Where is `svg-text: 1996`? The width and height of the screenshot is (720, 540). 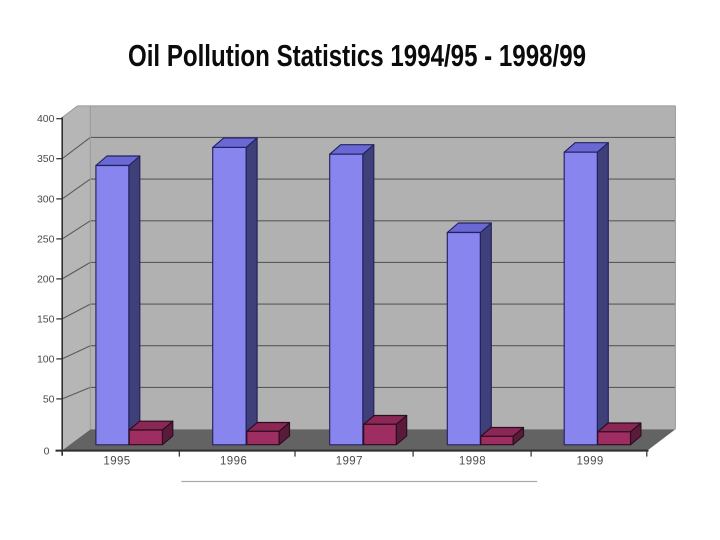
svg-text: 1996 is located at coordinates (233, 462).